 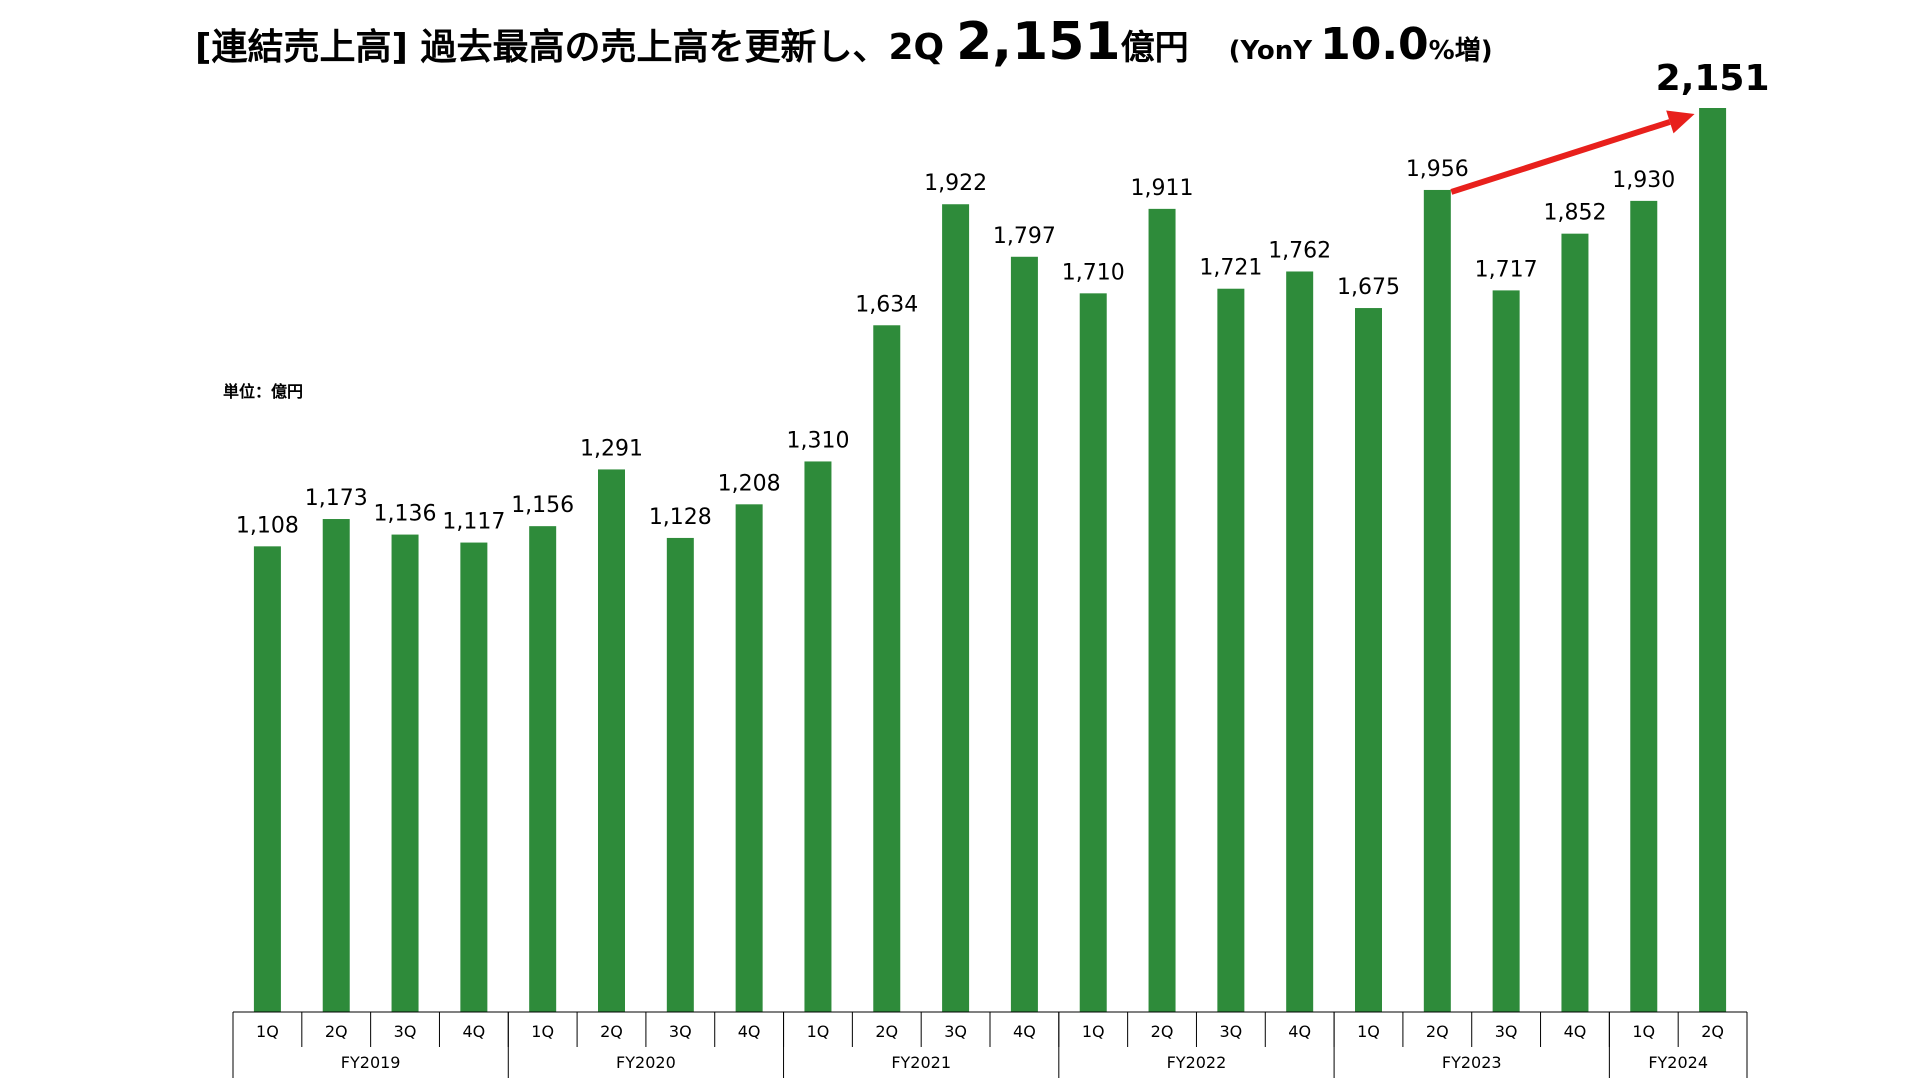 I want to click on title-main: [連結売上高] 過去最高の売上高を更新し、2Q, so click(x=570, y=47).